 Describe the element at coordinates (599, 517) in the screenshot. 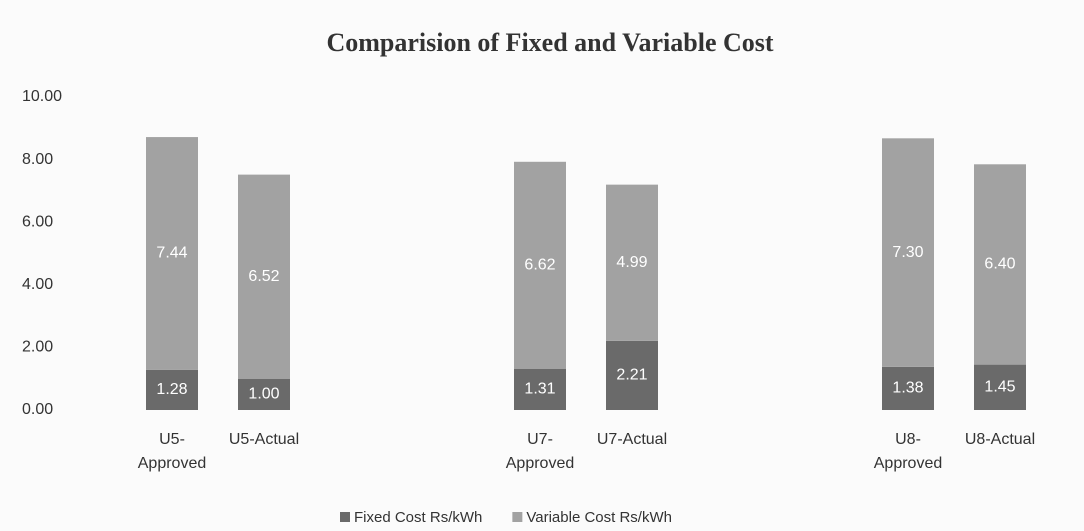

I see `legend-label: Variable Cost Rs/kWh` at that location.